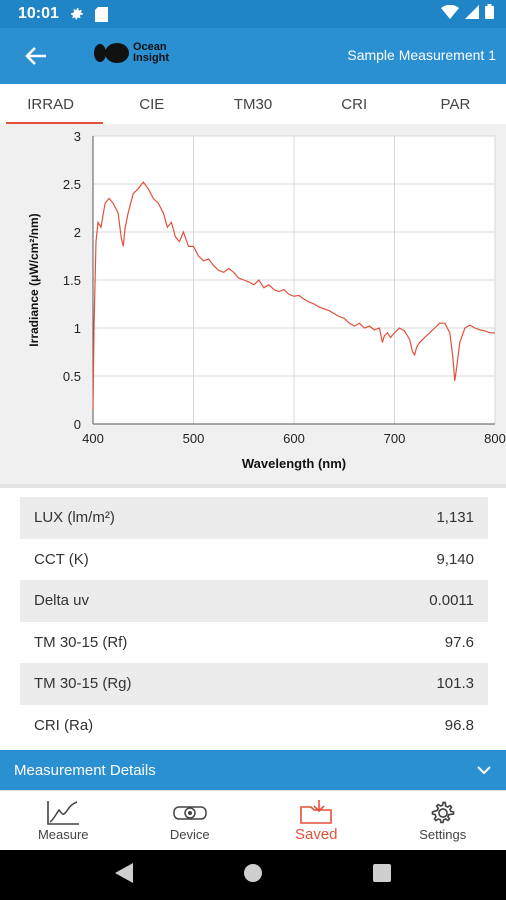  I want to click on details-label: Measurement Details, so click(85, 770).